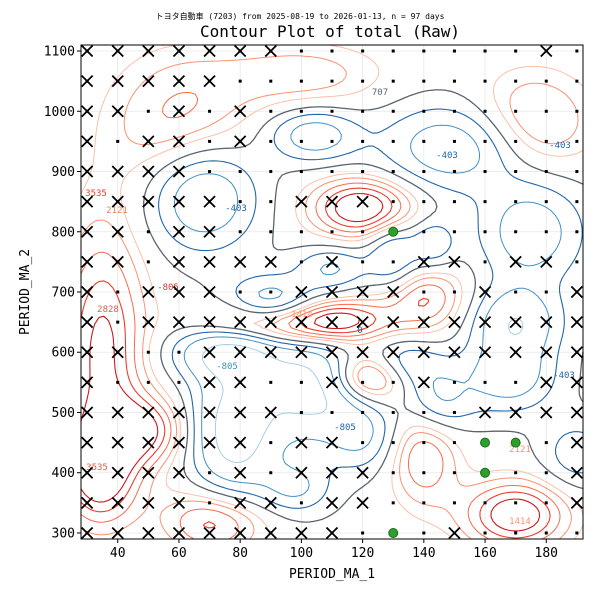 This screenshot has width=600, height=600. I want to click on y-tick-label: 700, so click(63, 293).